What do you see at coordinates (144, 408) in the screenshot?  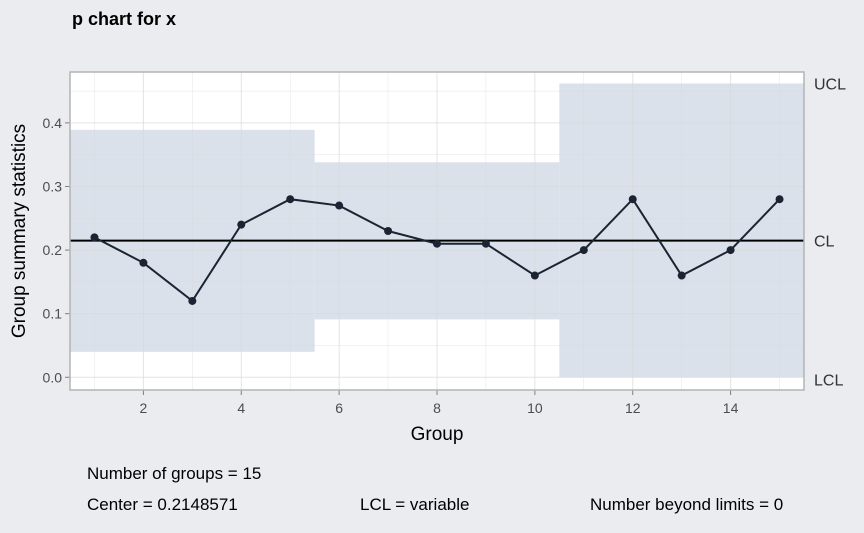 I see `x-tick-label: 2` at bounding box center [144, 408].